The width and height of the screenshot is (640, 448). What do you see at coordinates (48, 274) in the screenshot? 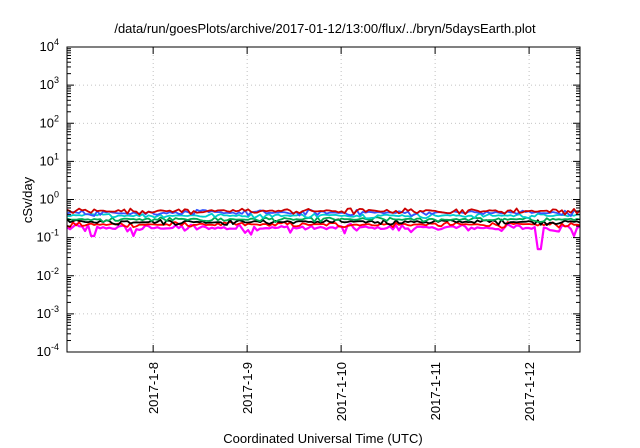
I see `y-tick-label: 10⁻²` at bounding box center [48, 274].